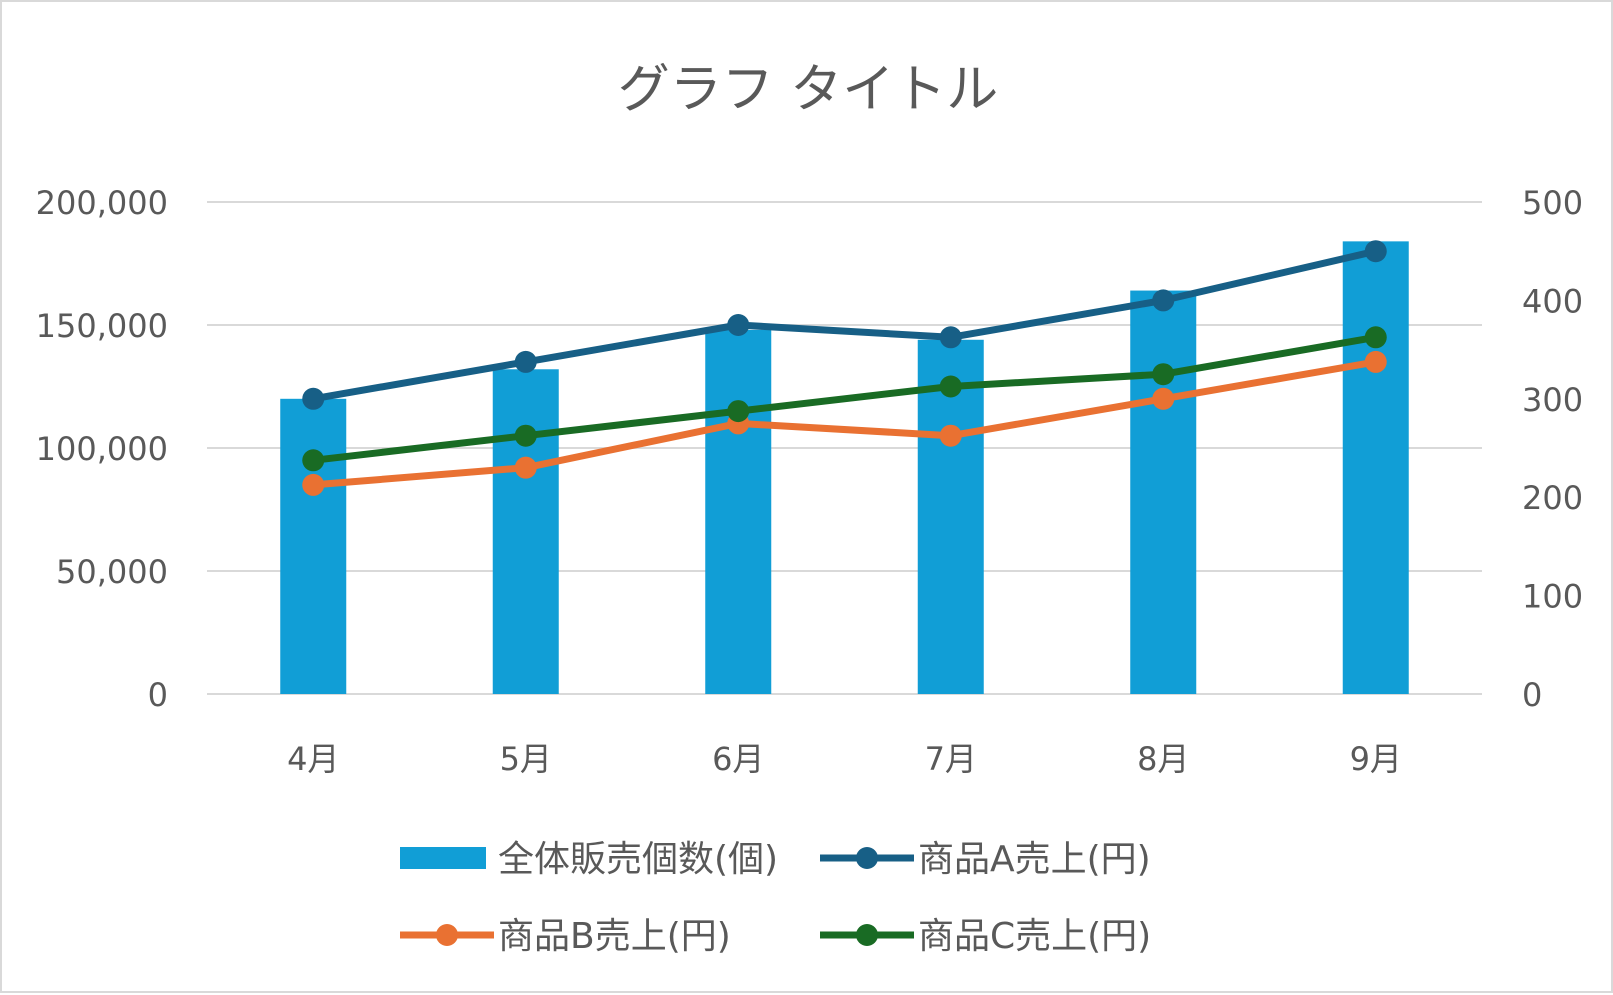  Describe the element at coordinates (443, 858) in the screenshot. I see `legend-swatch` at that location.